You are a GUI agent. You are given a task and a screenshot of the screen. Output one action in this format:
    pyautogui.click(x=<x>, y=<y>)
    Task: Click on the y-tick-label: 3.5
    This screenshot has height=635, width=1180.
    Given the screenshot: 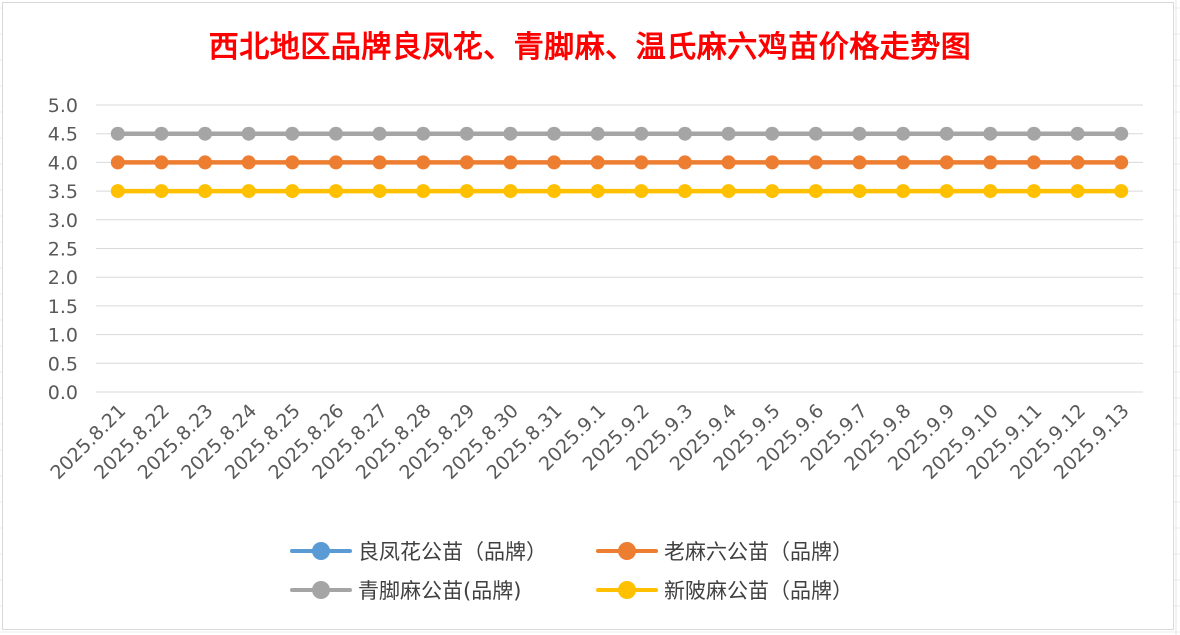 What is the action you would take?
    pyautogui.click(x=63, y=192)
    